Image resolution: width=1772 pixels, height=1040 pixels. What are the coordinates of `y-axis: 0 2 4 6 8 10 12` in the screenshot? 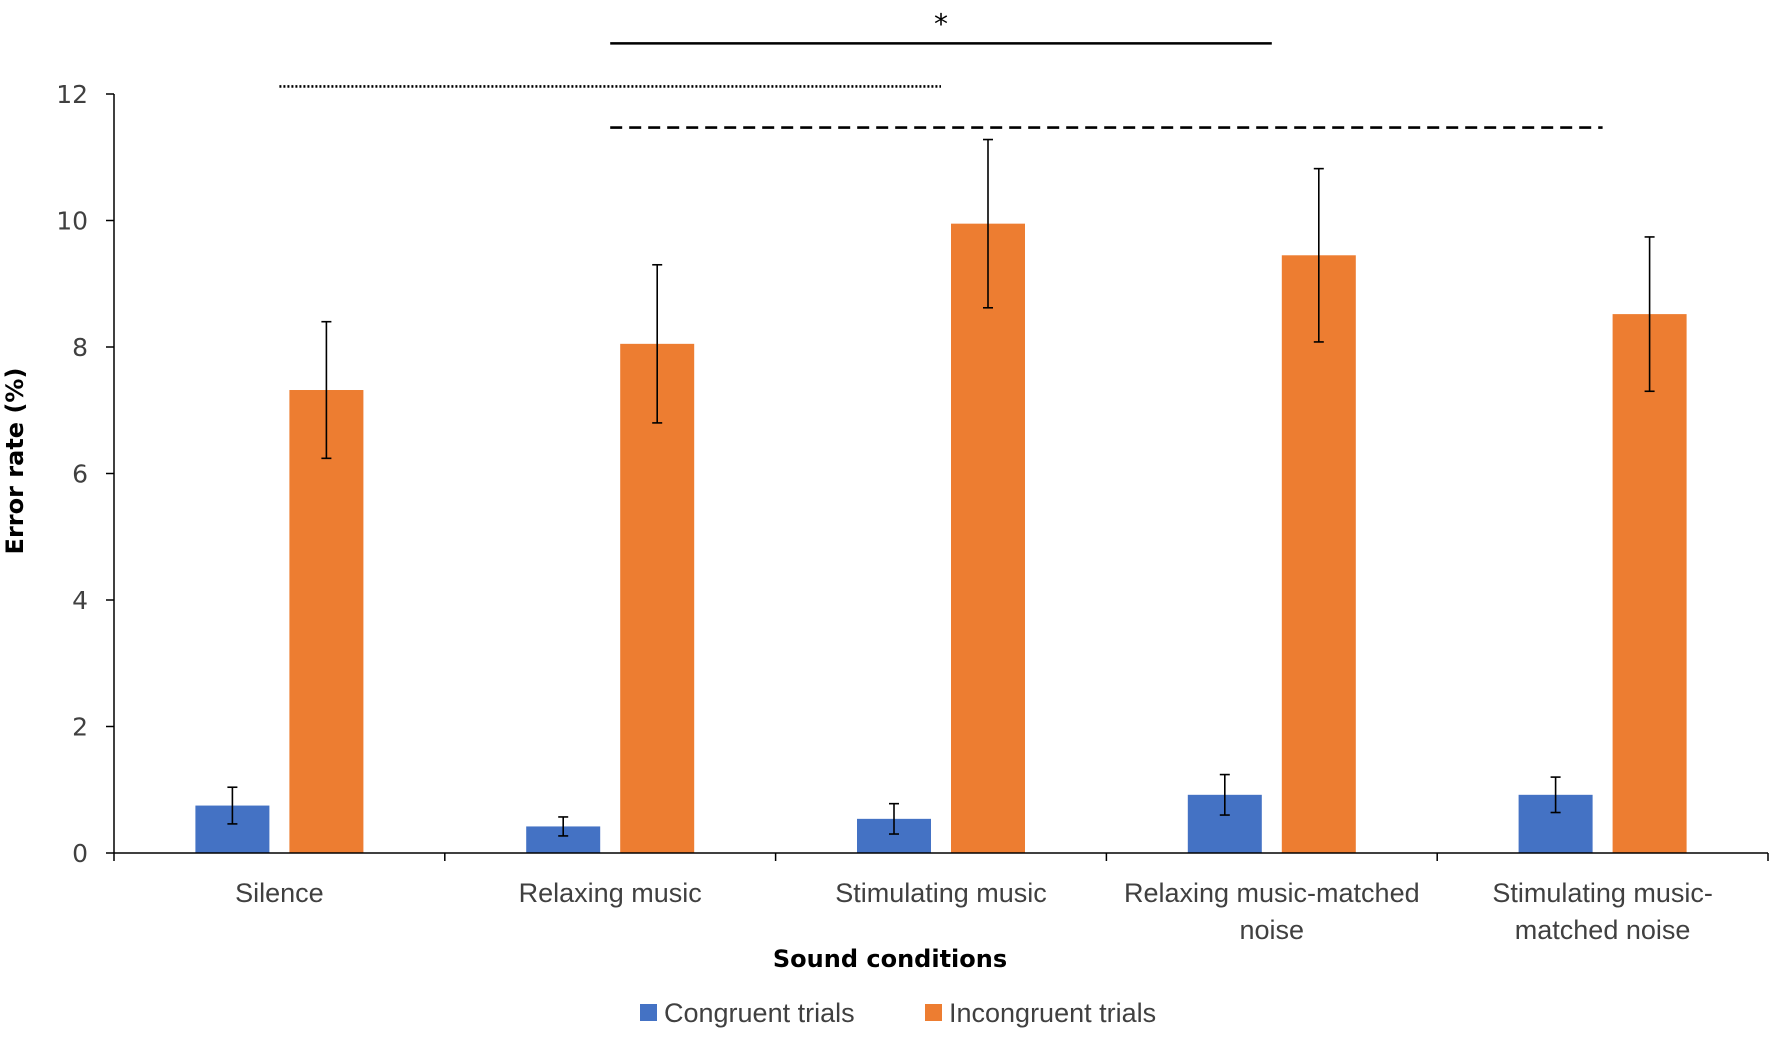 It's located at (85, 474).